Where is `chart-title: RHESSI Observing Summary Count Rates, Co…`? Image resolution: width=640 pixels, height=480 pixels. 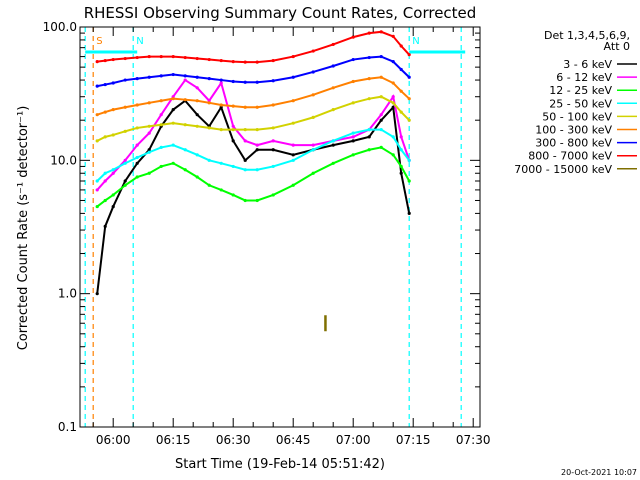 chart-title: RHESSI Observing Summary Count Rates, Co… is located at coordinates (280, 13).